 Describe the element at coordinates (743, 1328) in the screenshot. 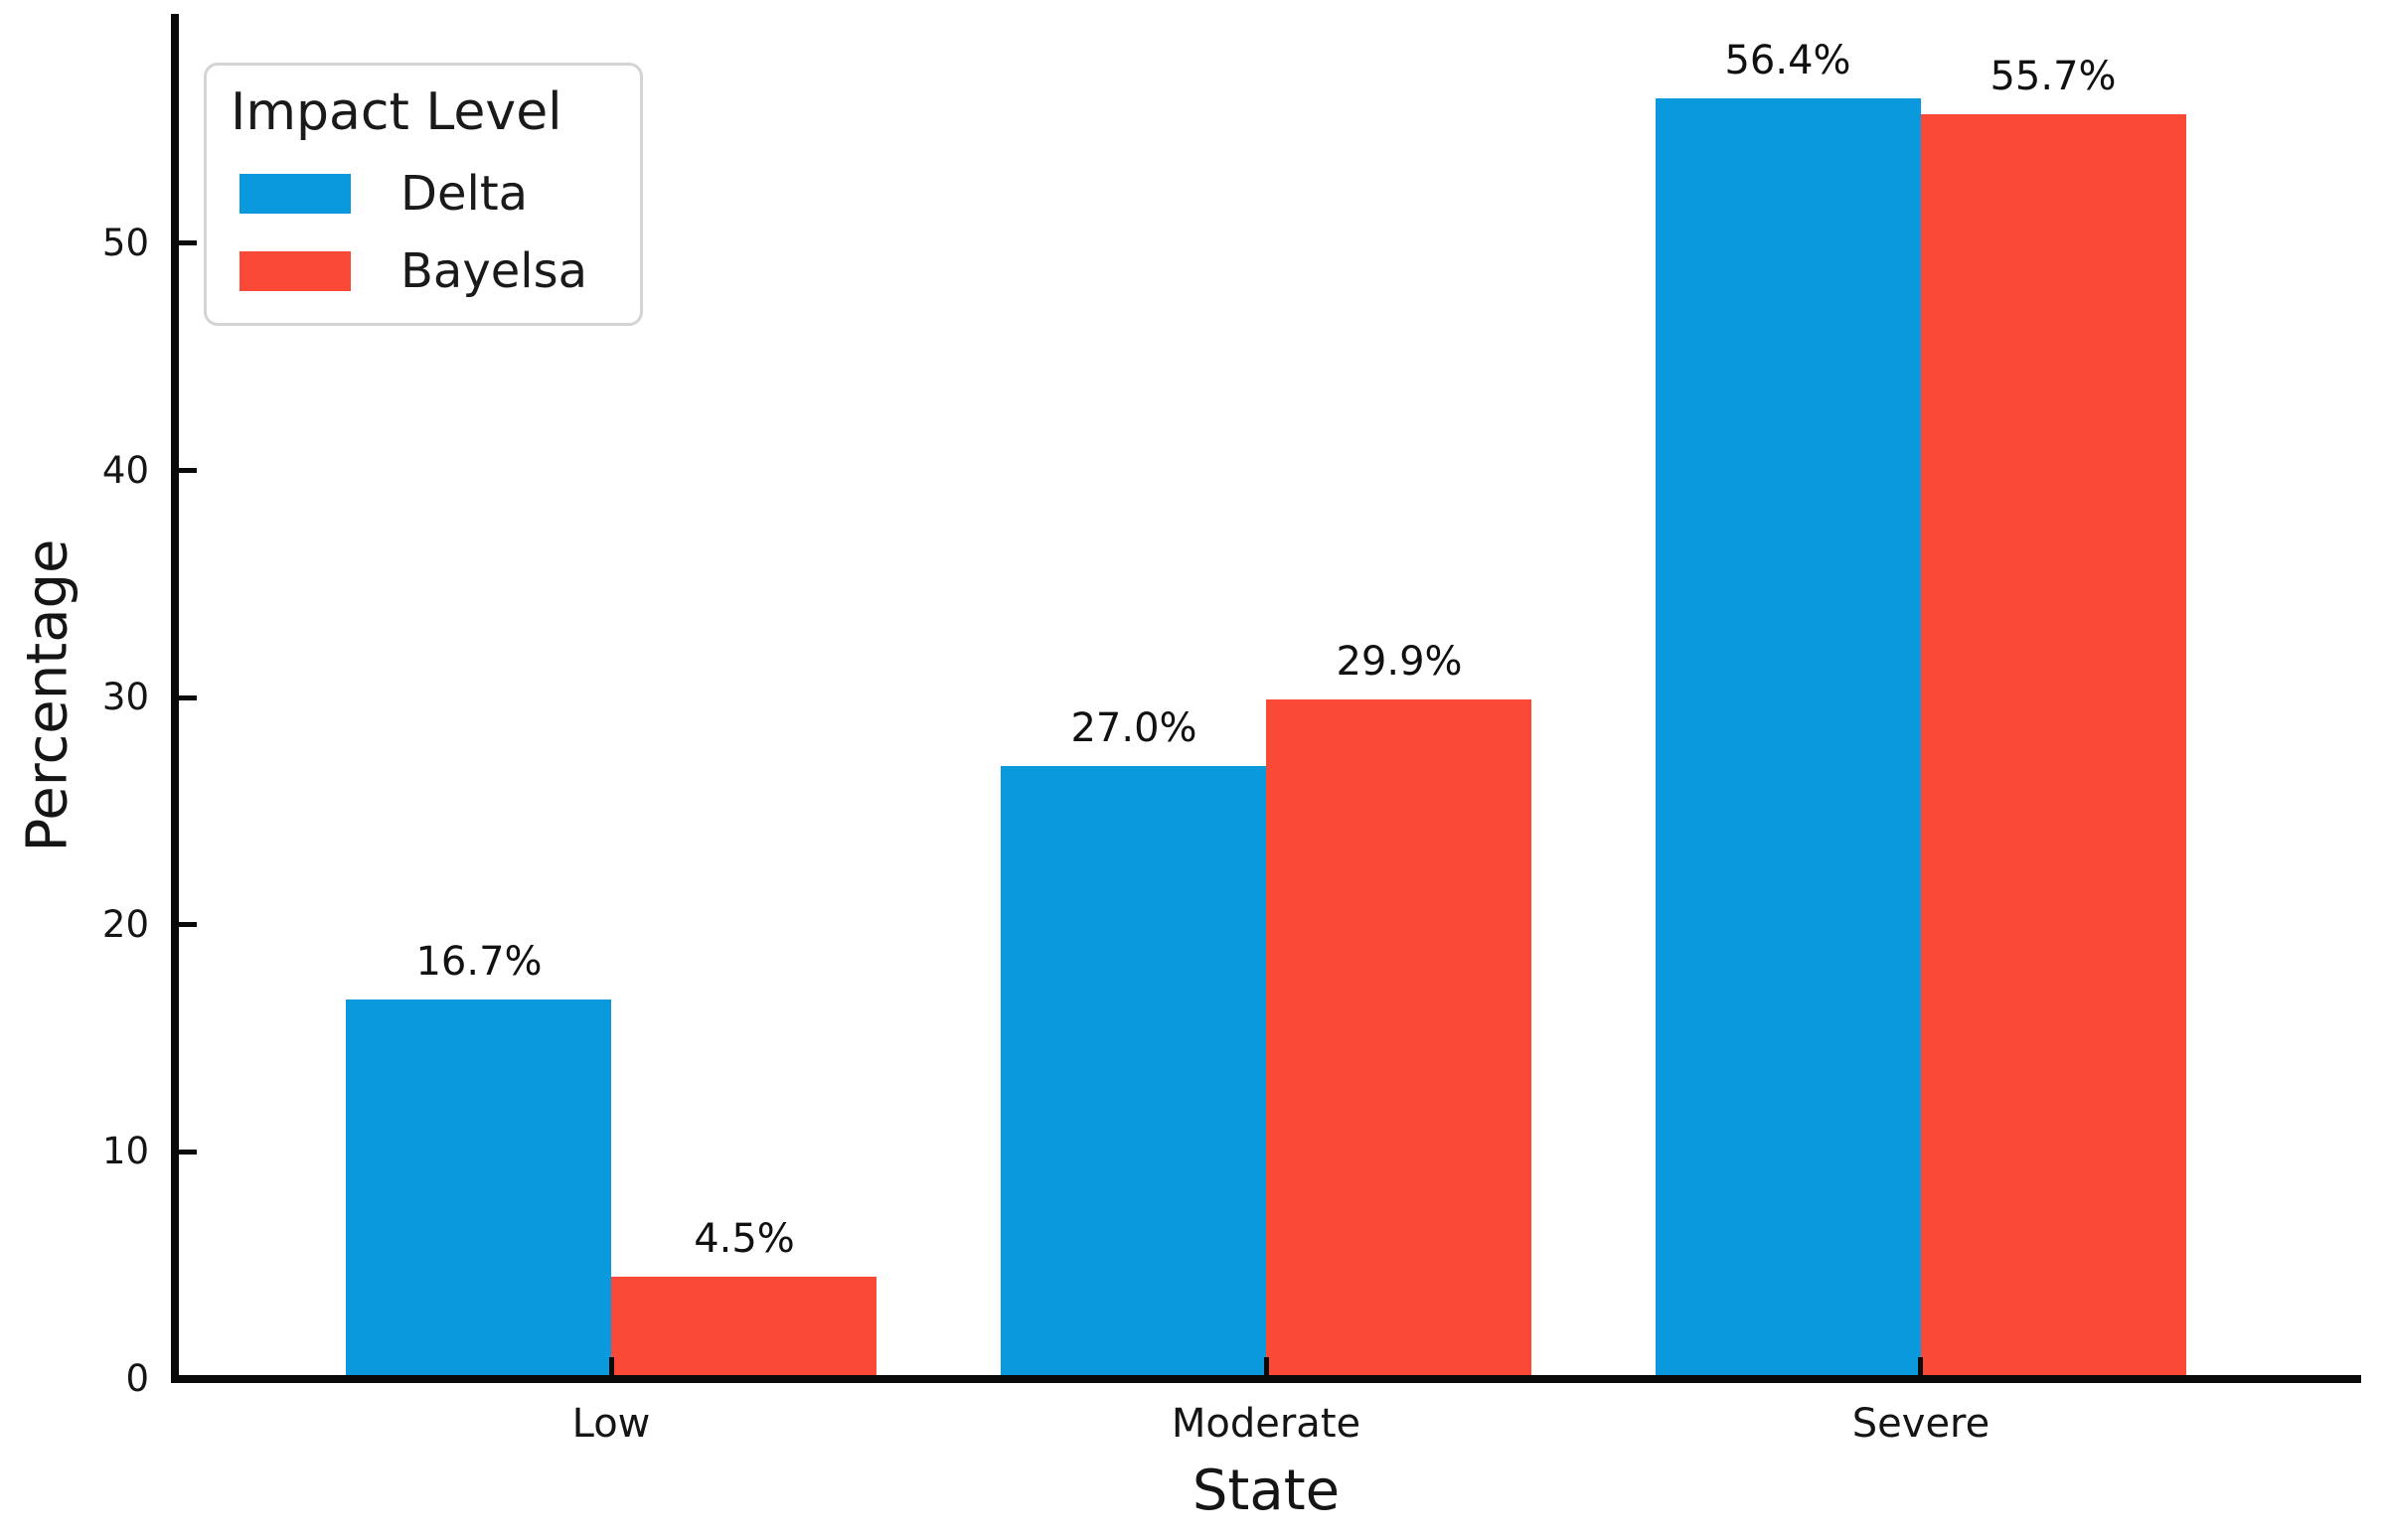

I see `bar-bayelsa-low` at that location.